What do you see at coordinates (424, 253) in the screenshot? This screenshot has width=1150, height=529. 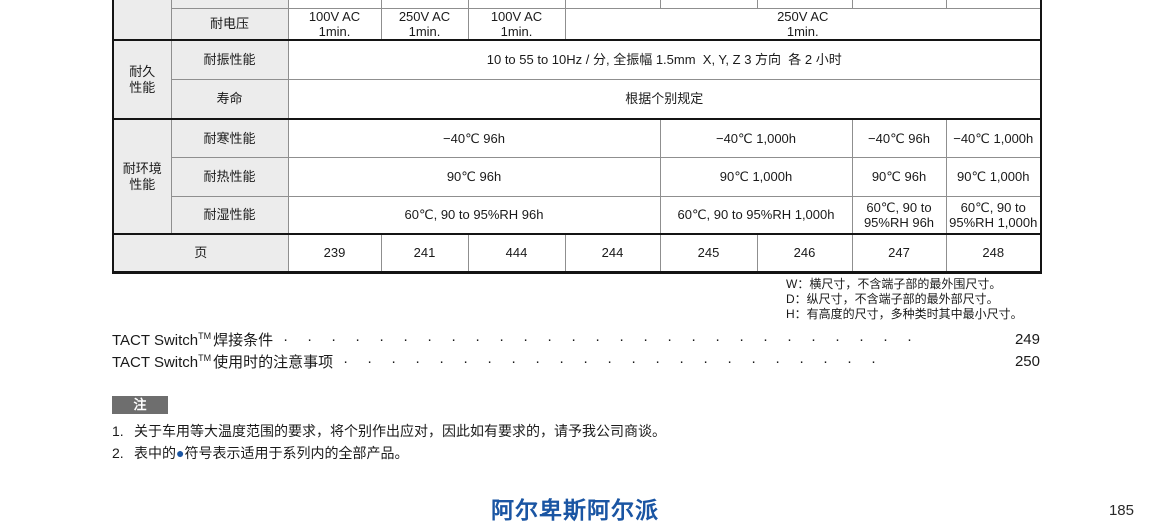 I see `page-cell-2: 241` at bounding box center [424, 253].